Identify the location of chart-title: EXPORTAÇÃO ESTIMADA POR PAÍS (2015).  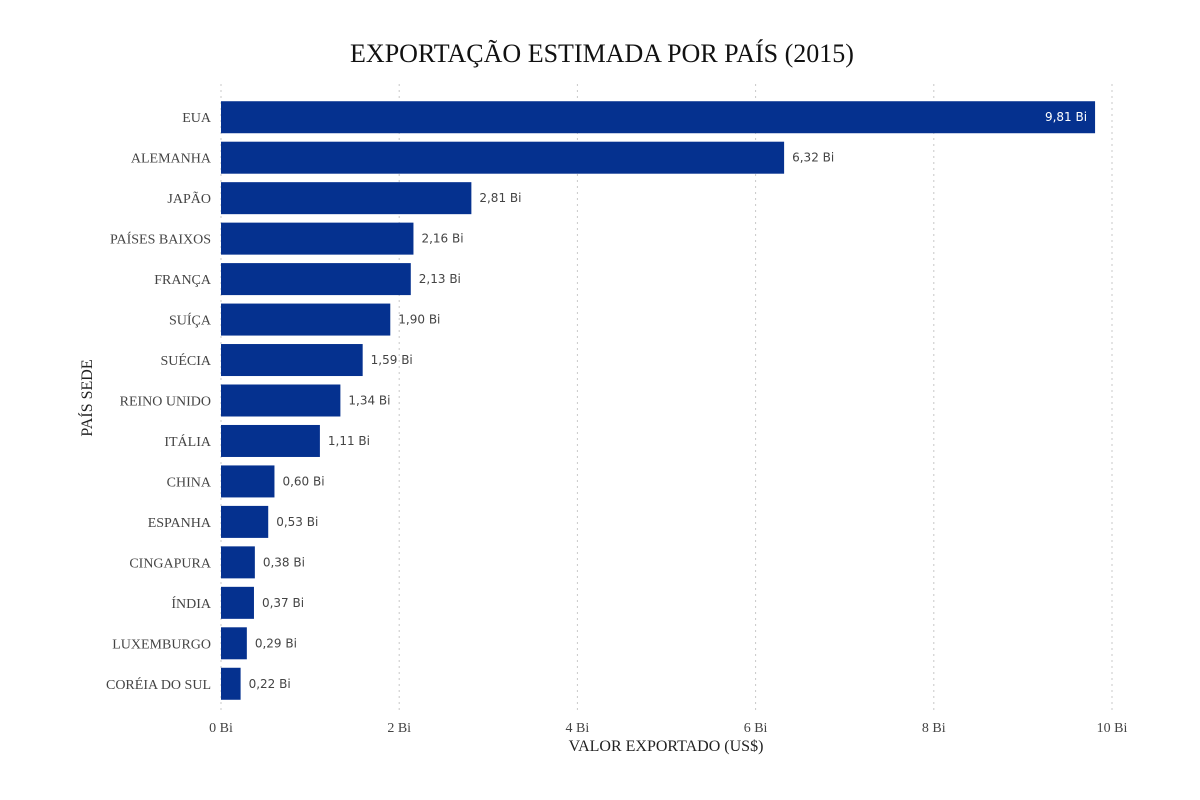
(602, 53).